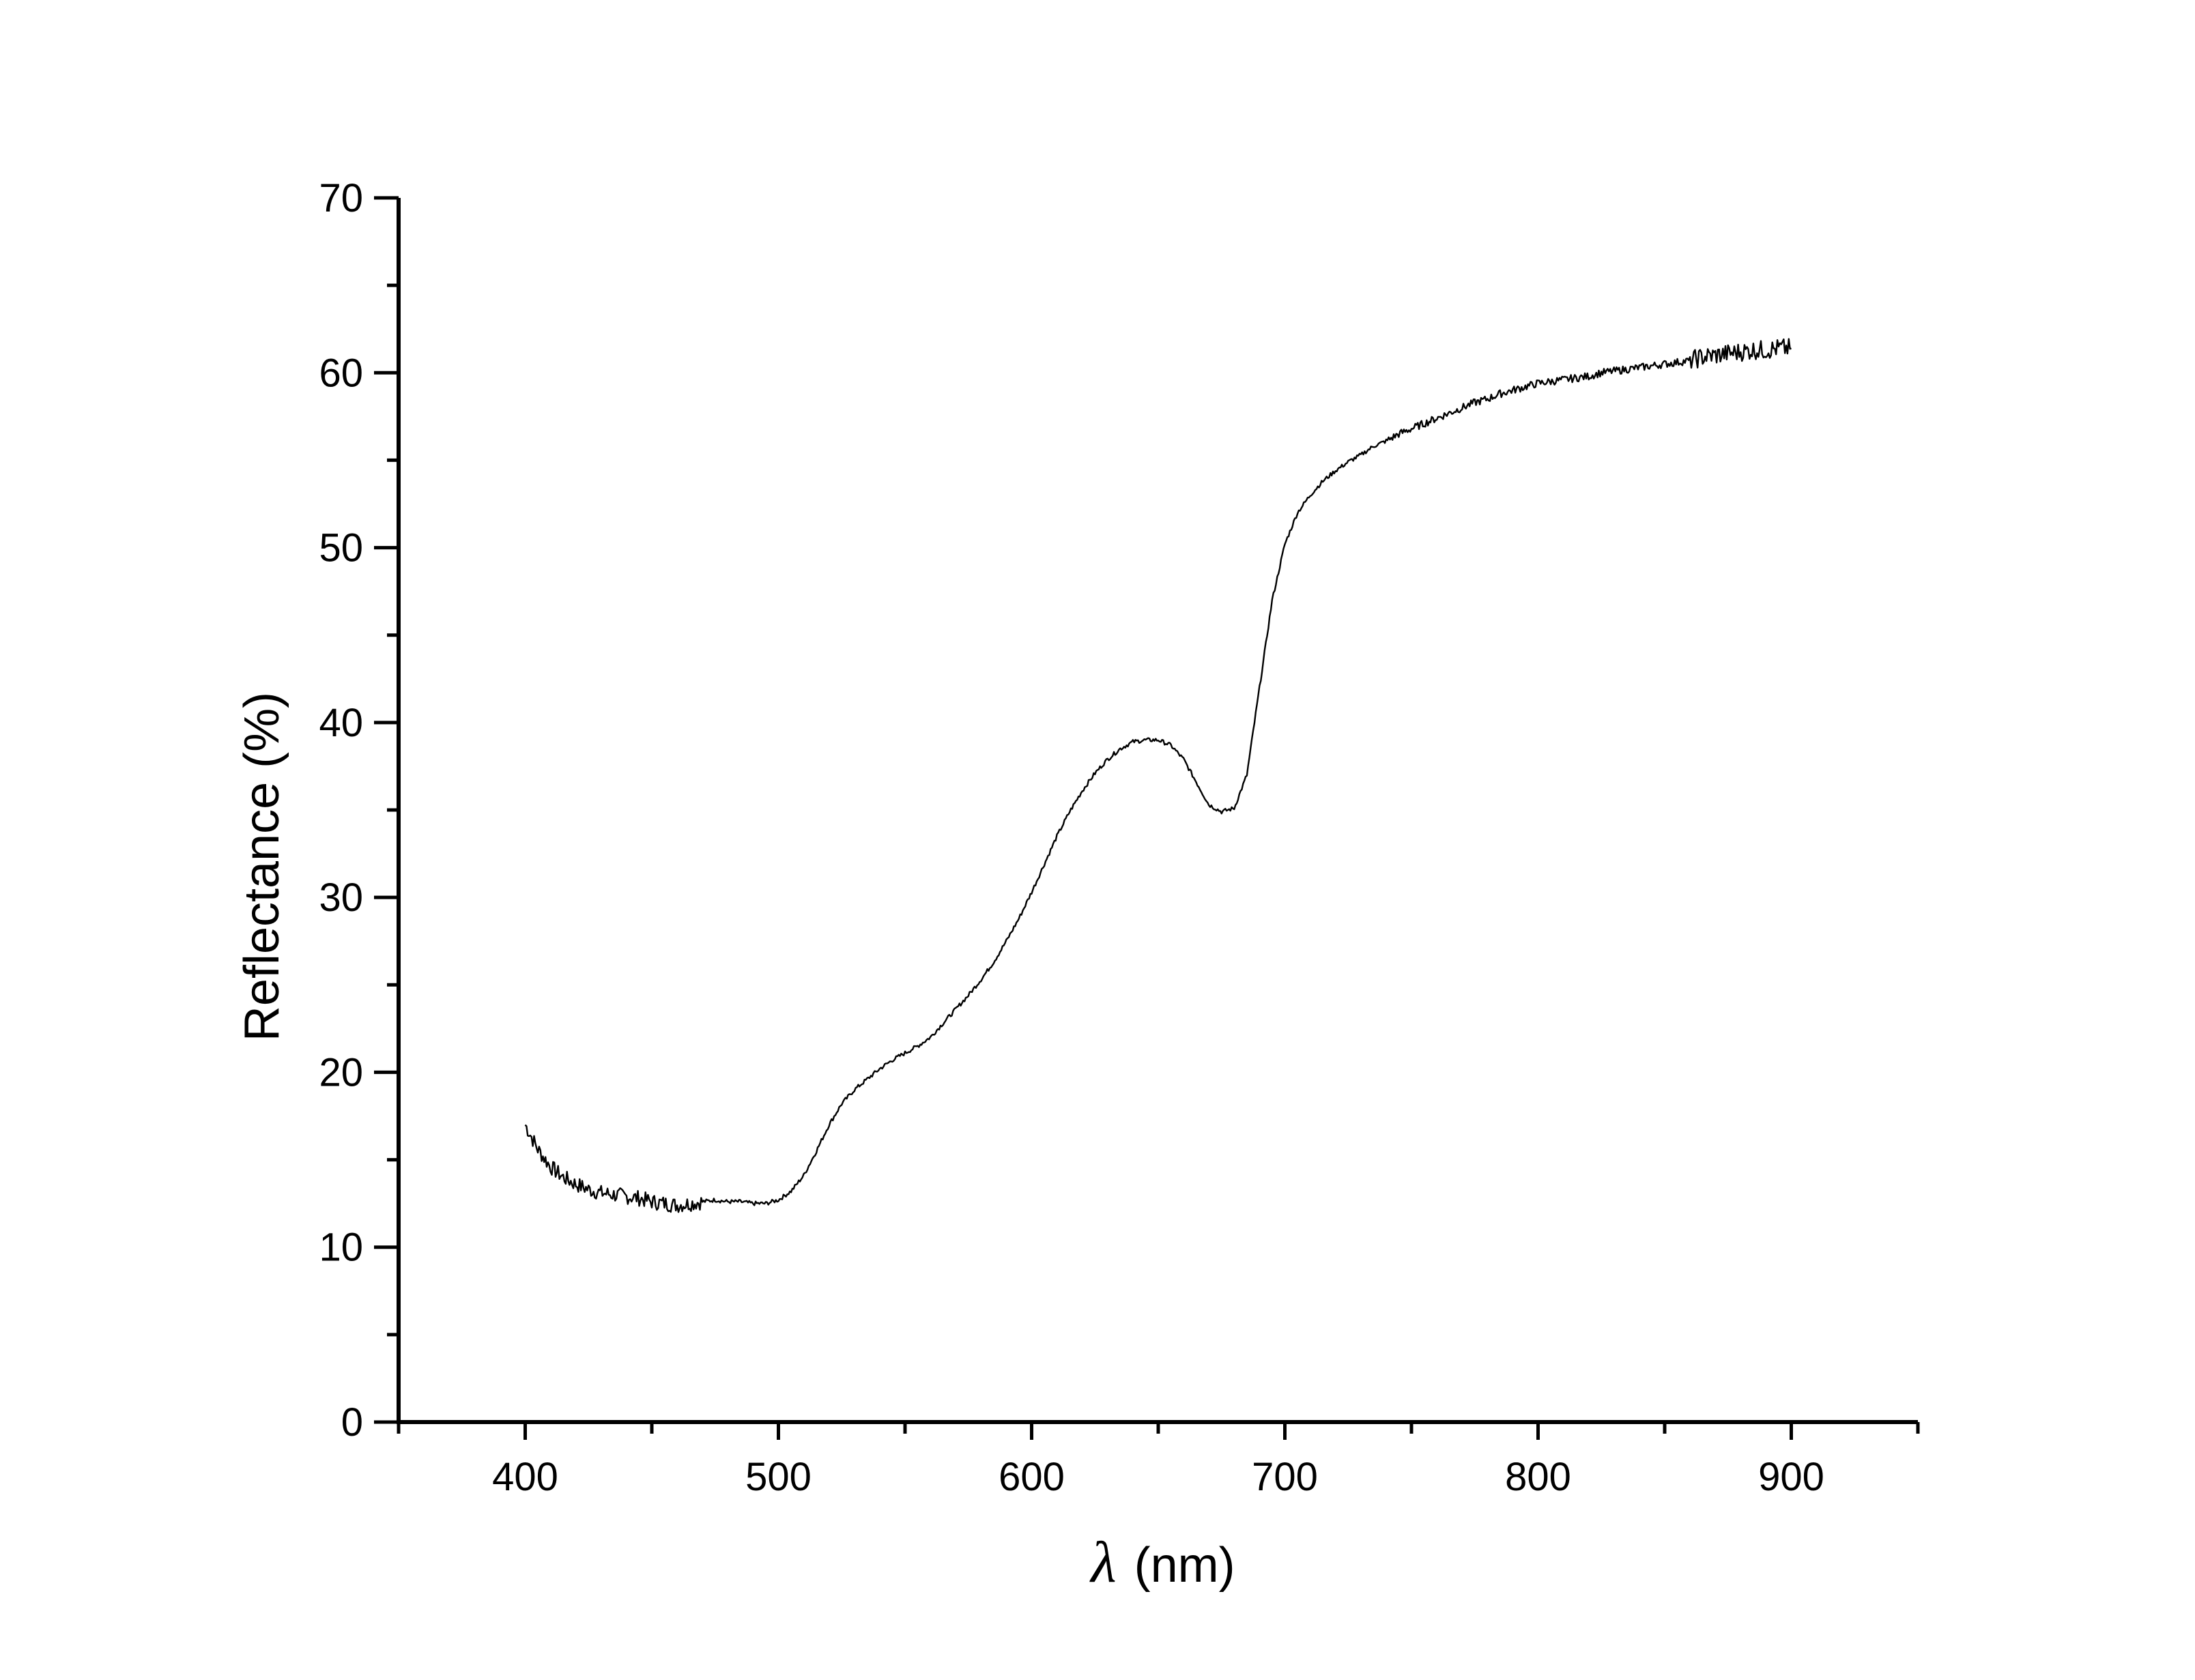  I want to click on x-axis-title: λ (nm), so click(1162, 1562).